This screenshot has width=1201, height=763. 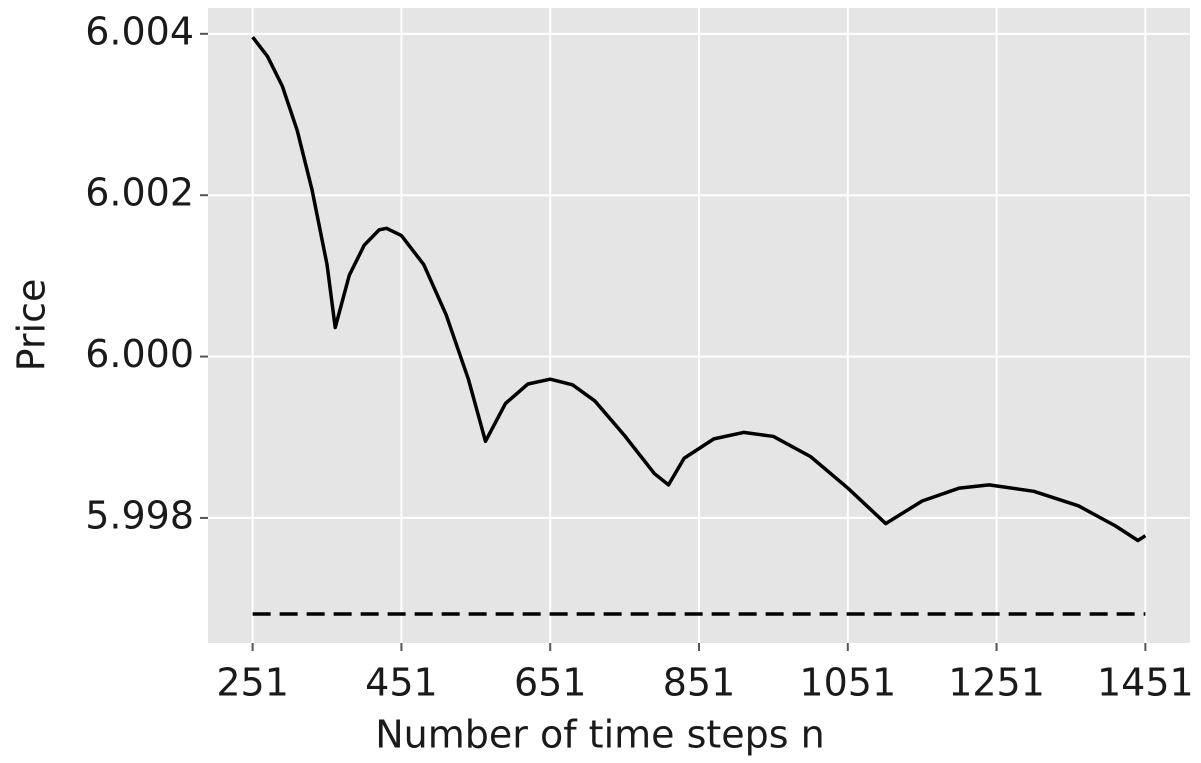 I want to click on y-tick-label: 5.998, so click(x=139, y=515).